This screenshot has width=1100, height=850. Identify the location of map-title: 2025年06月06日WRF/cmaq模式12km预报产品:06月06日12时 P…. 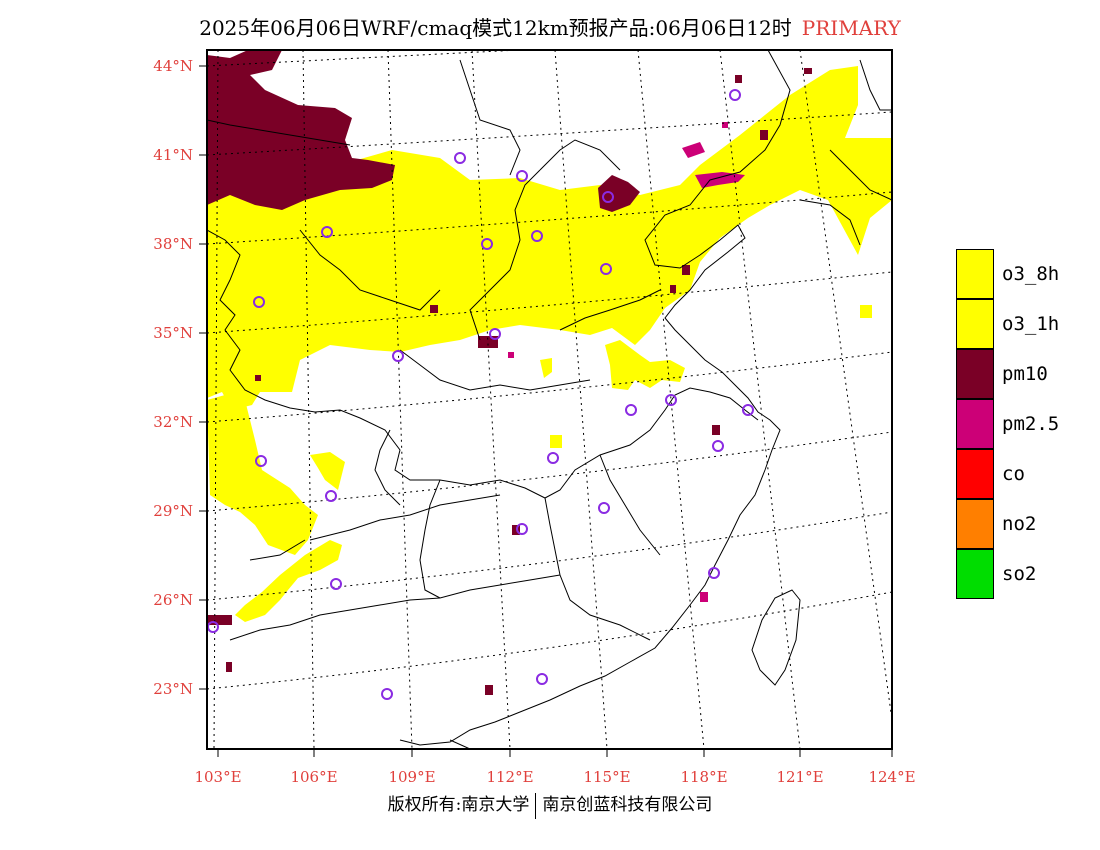
(550, 26).